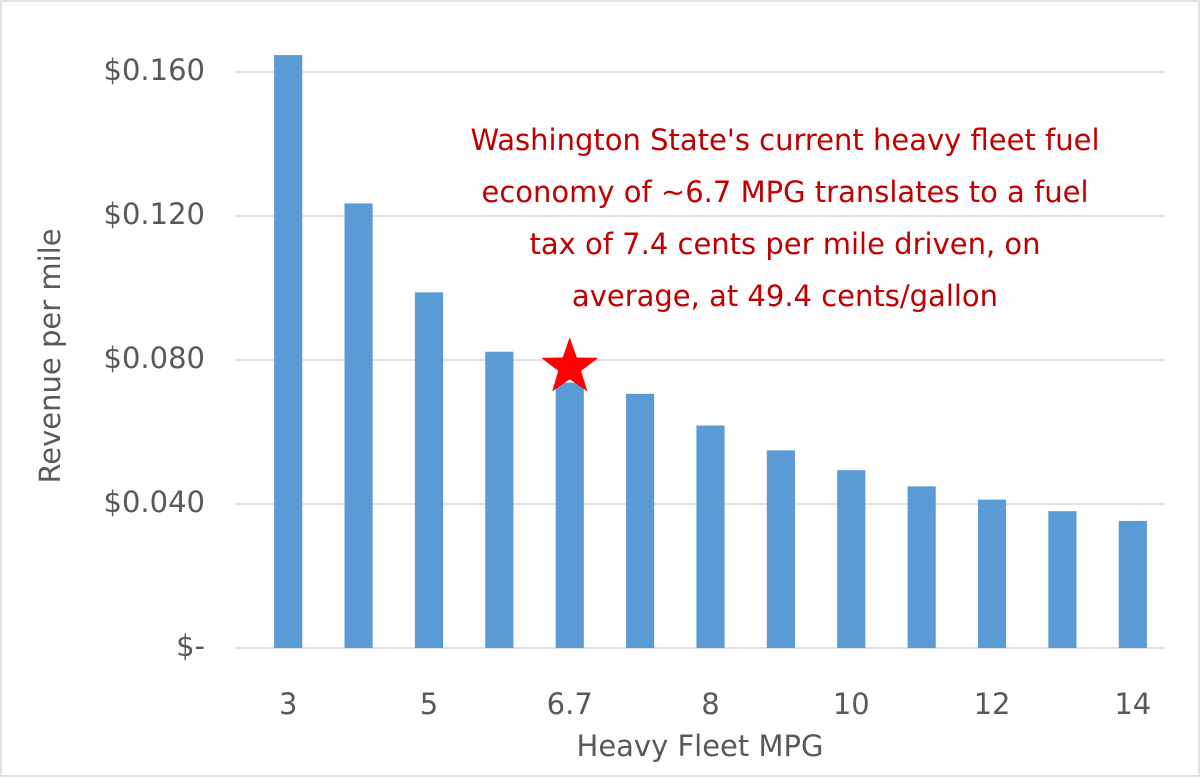 This screenshot has width=1201, height=778. I want to click on y-tick-label: $0.080, so click(154, 358).